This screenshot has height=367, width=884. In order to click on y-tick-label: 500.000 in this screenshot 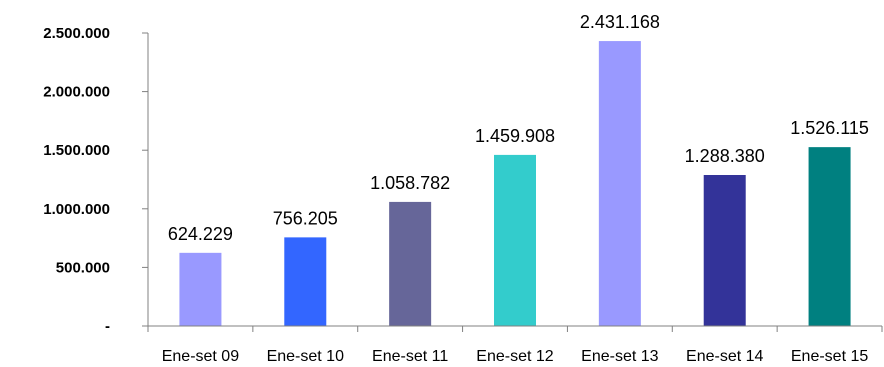, I will do `click(83, 267)`.